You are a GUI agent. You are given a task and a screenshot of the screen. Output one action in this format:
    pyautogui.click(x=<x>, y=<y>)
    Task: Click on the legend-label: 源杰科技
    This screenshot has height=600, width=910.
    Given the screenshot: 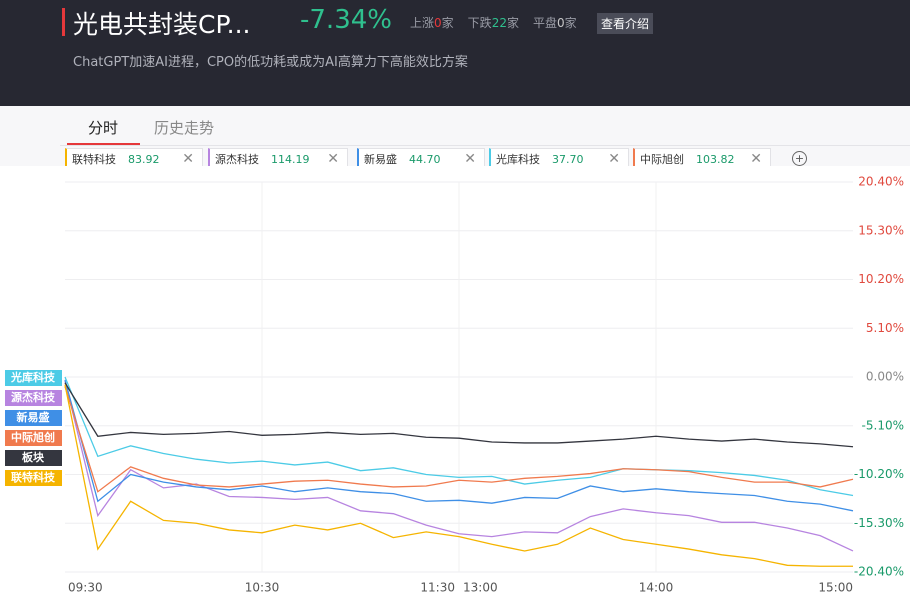 What is the action you would take?
    pyautogui.click(x=33, y=397)
    